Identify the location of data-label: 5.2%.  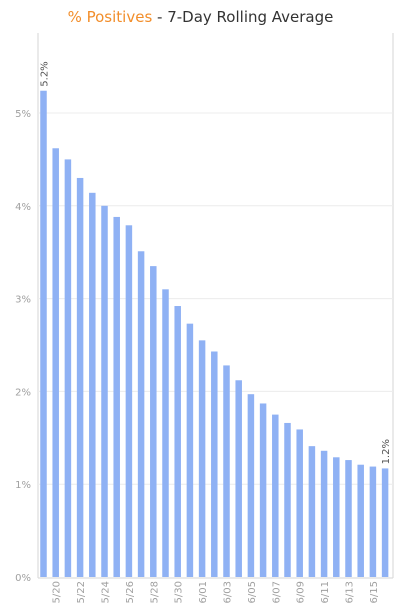
(45, 73).